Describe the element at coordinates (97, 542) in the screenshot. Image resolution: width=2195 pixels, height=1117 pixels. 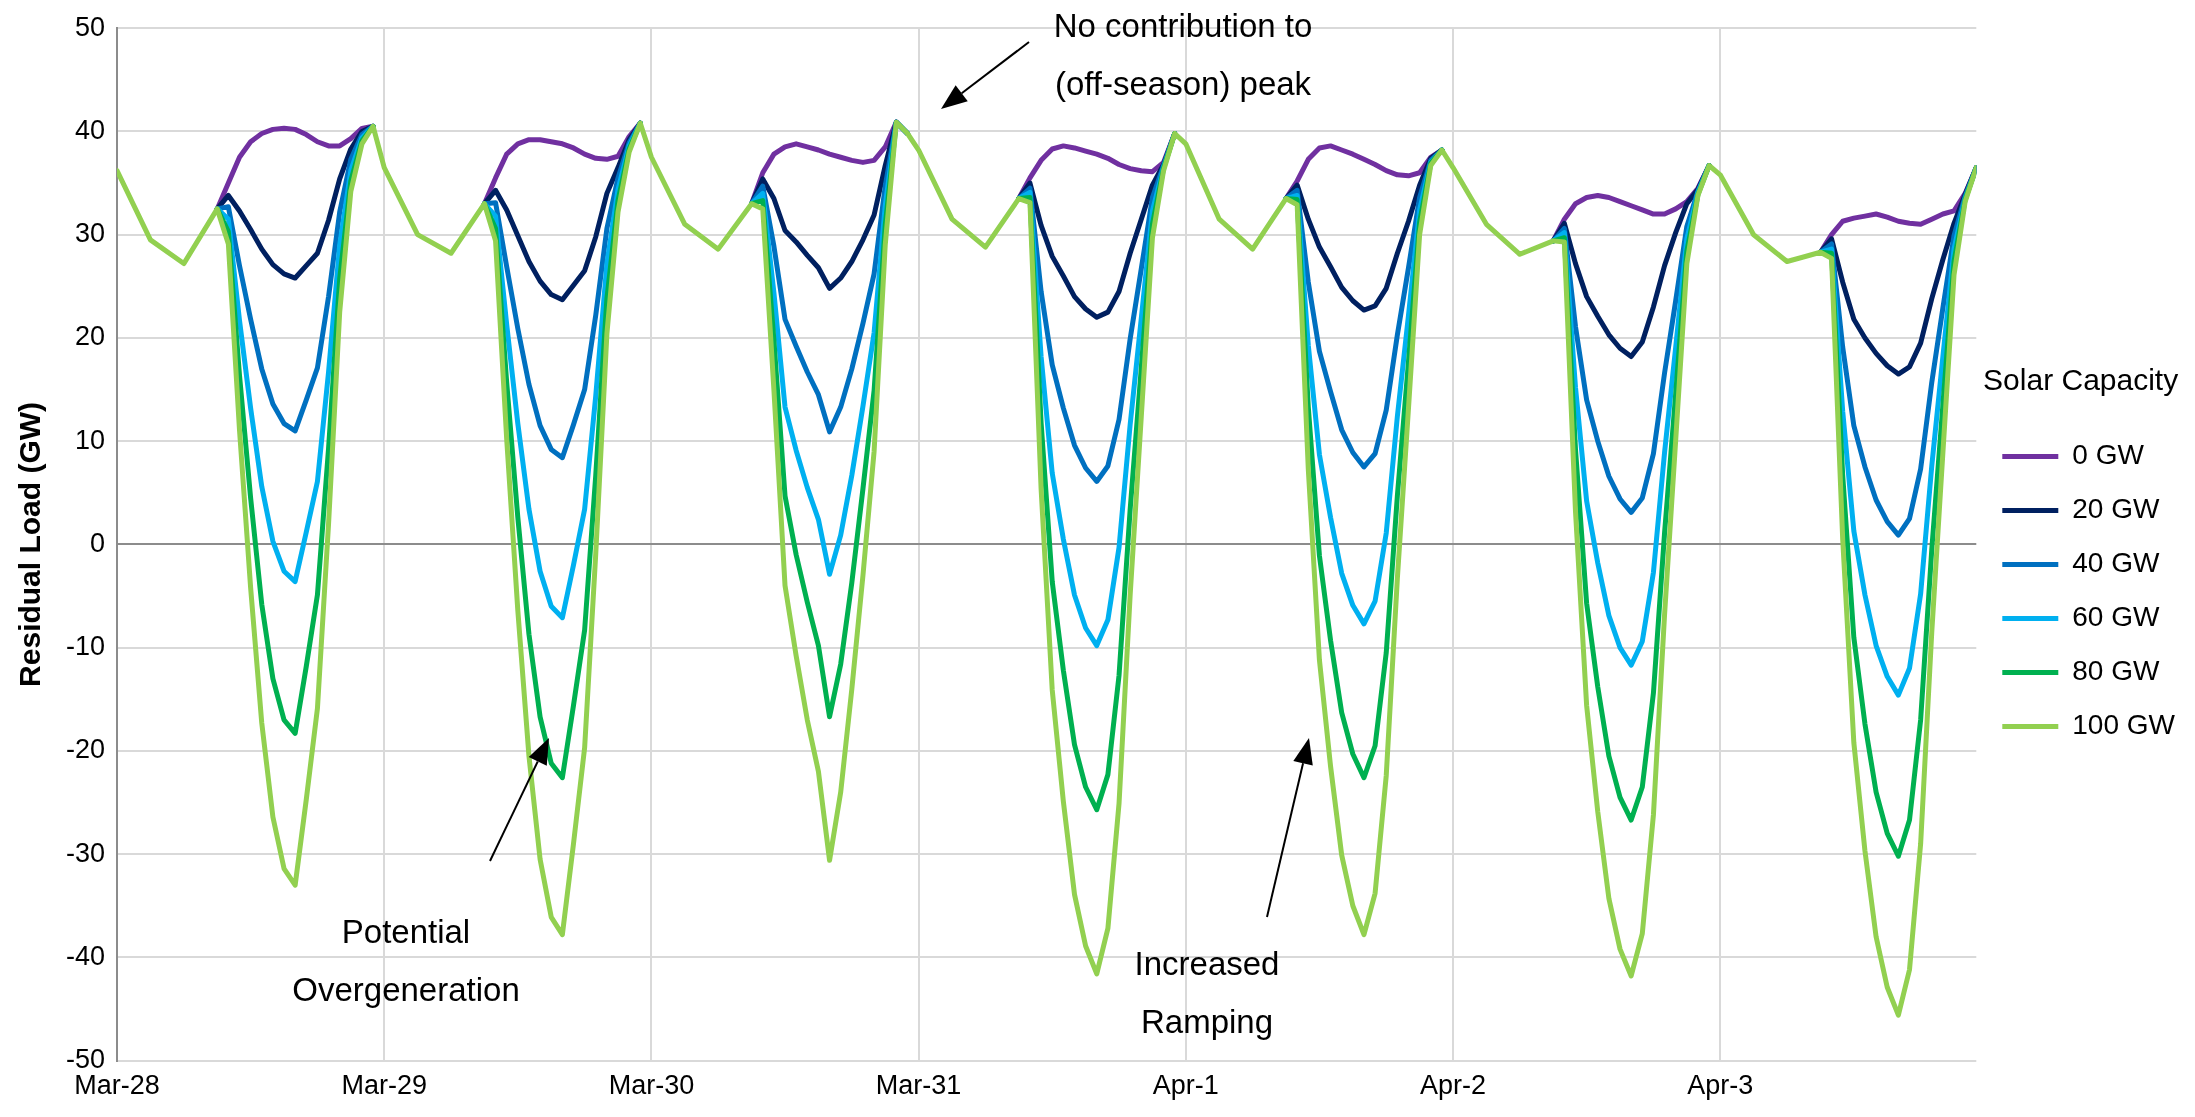
I see `y-tick-label: 0` at that location.